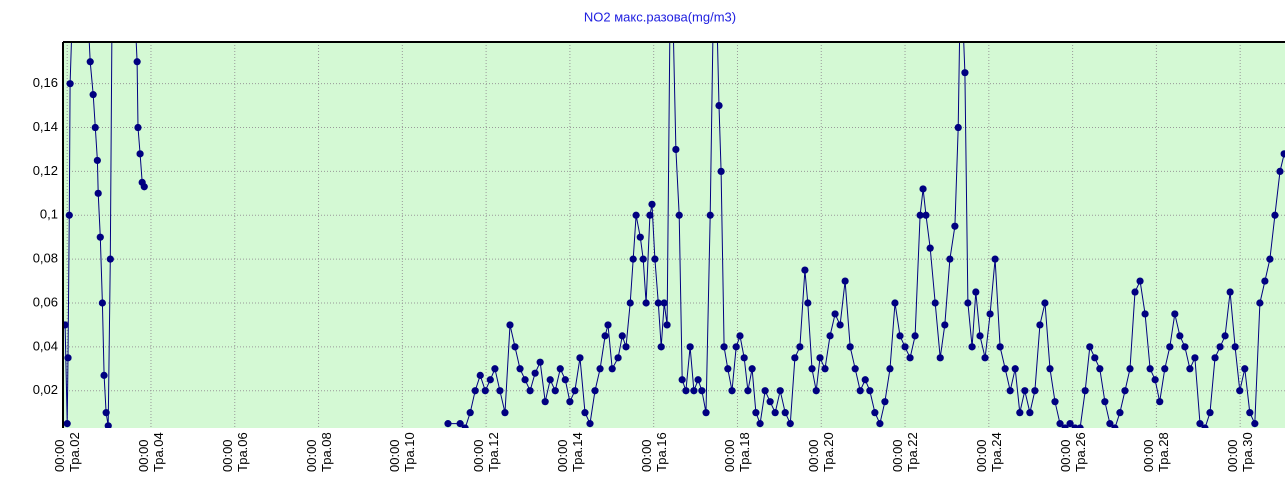 The height and width of the screenshot is (495, 1285). Describe the element at coordinates (49, 214) in the screenshot. I see `y-tick-label: 0,1` at that location.